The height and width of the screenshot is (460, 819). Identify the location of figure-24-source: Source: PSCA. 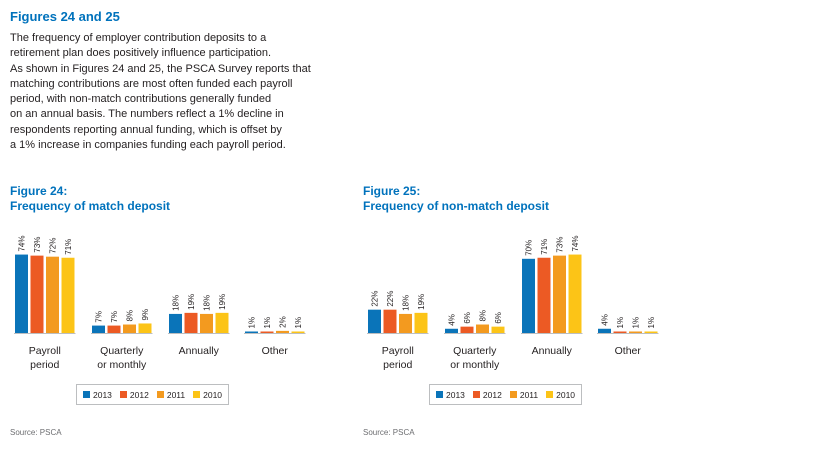
(36, 432).